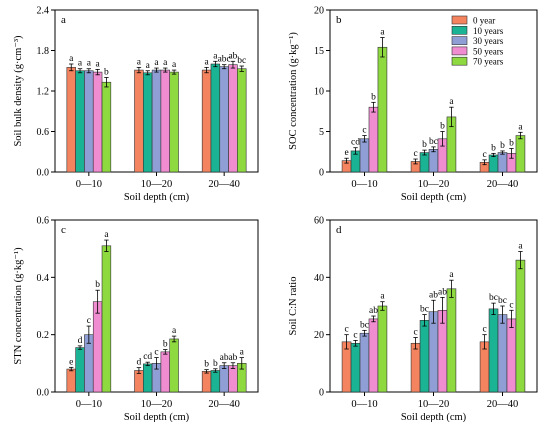 Image resolution: width=550 pixels, height=422 pixels. What do you see at coordinates (339, 20) in the screenshot?
I see `panel-label: b` at bounding box center [339, 20].